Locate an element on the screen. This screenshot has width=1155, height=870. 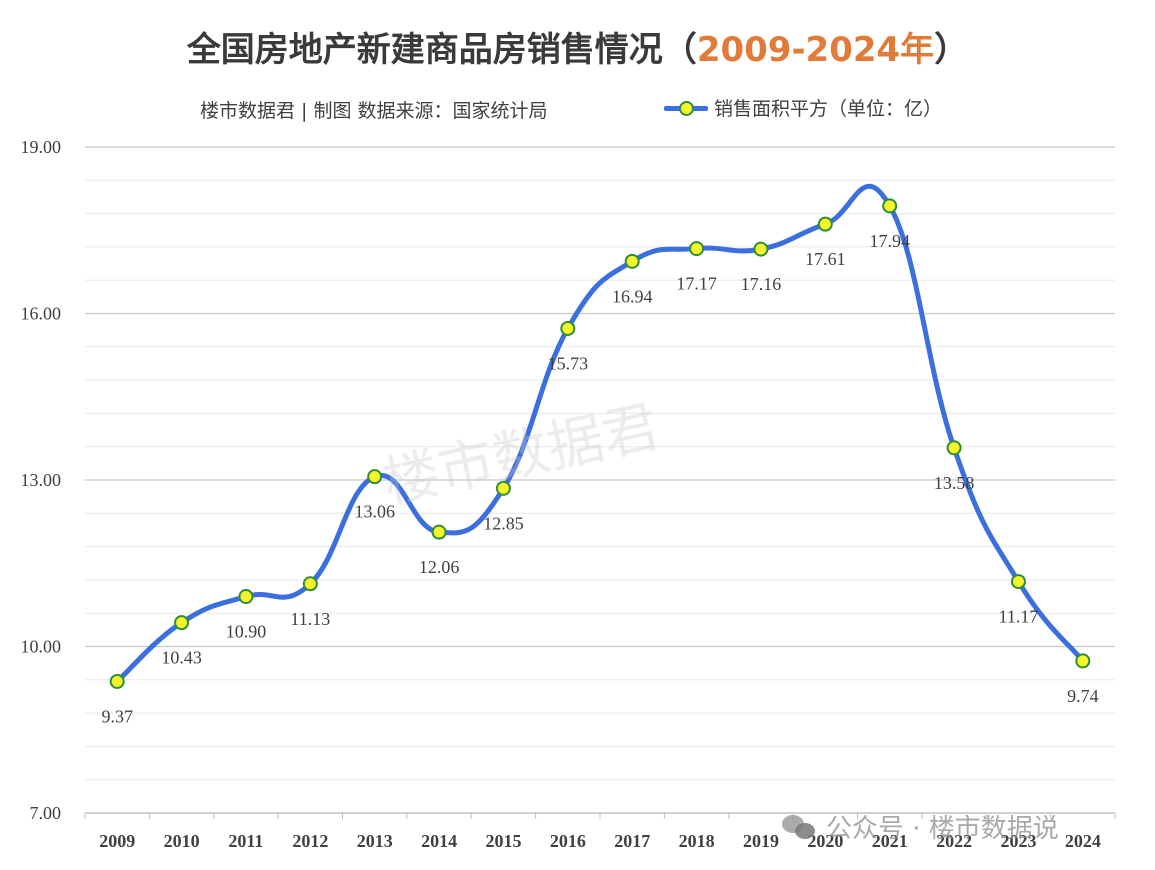
data-label: 13.58 is located at coordinates (954, 483).